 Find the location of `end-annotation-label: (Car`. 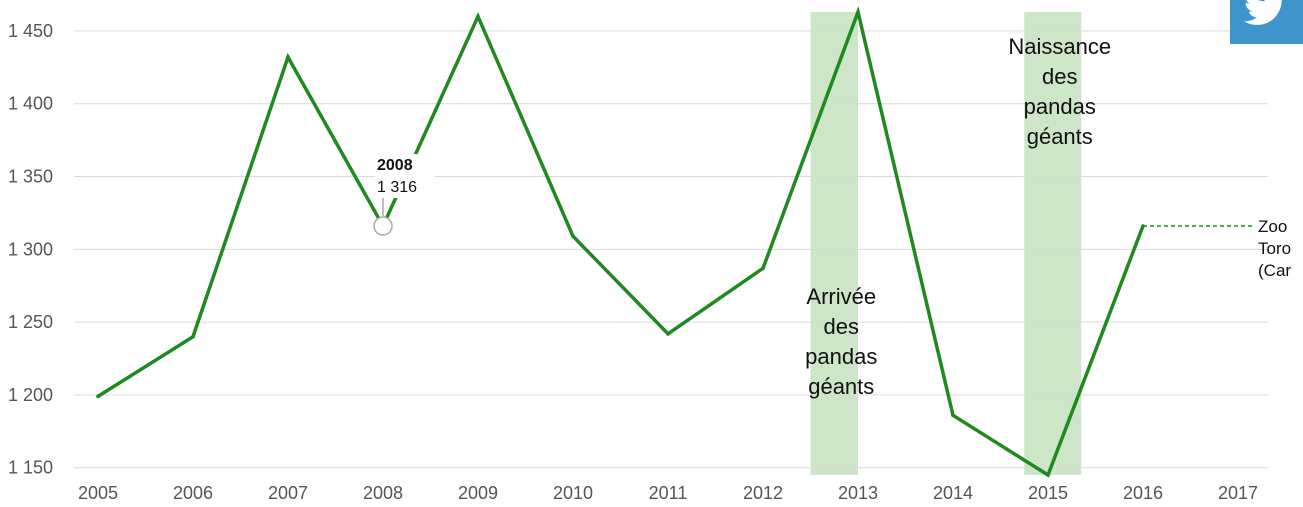

end-annotation-label: (Car is located at coordinates (1274, 270).